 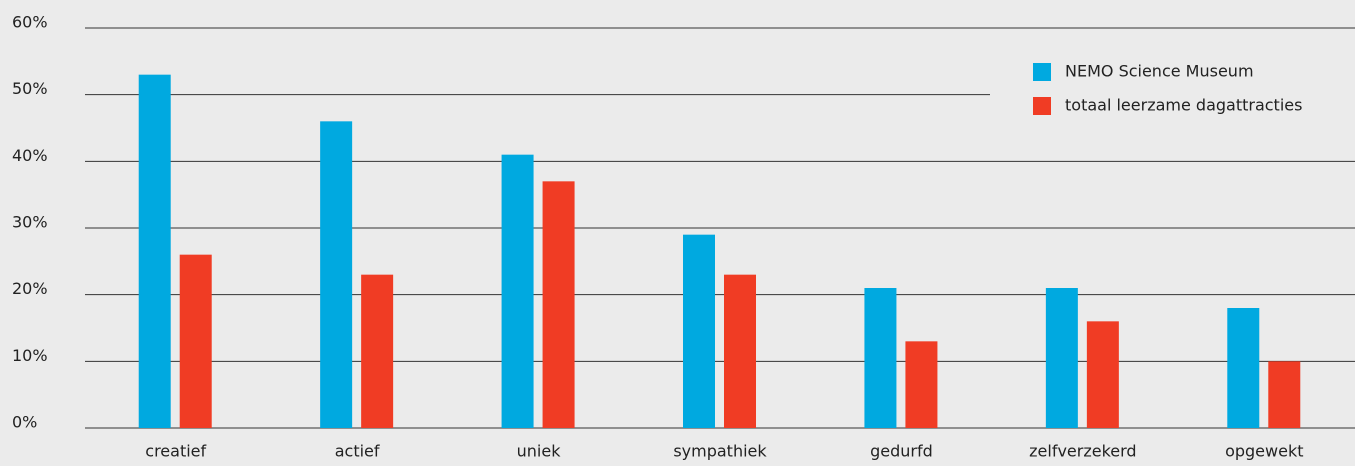 What do you see at coordinates (30, 222) in the screenshot?
I see `y-tick-label: 30%` at bounding box center [30, 222].